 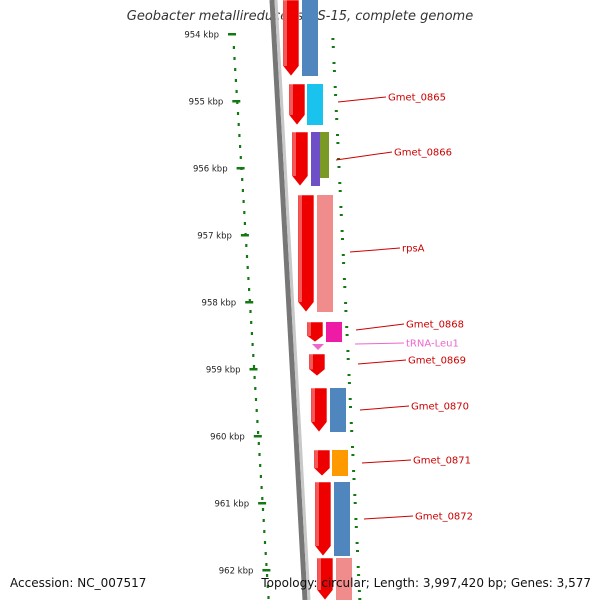 I want to click on gene-label: Gmet_0869, so click(x=437, y=361).